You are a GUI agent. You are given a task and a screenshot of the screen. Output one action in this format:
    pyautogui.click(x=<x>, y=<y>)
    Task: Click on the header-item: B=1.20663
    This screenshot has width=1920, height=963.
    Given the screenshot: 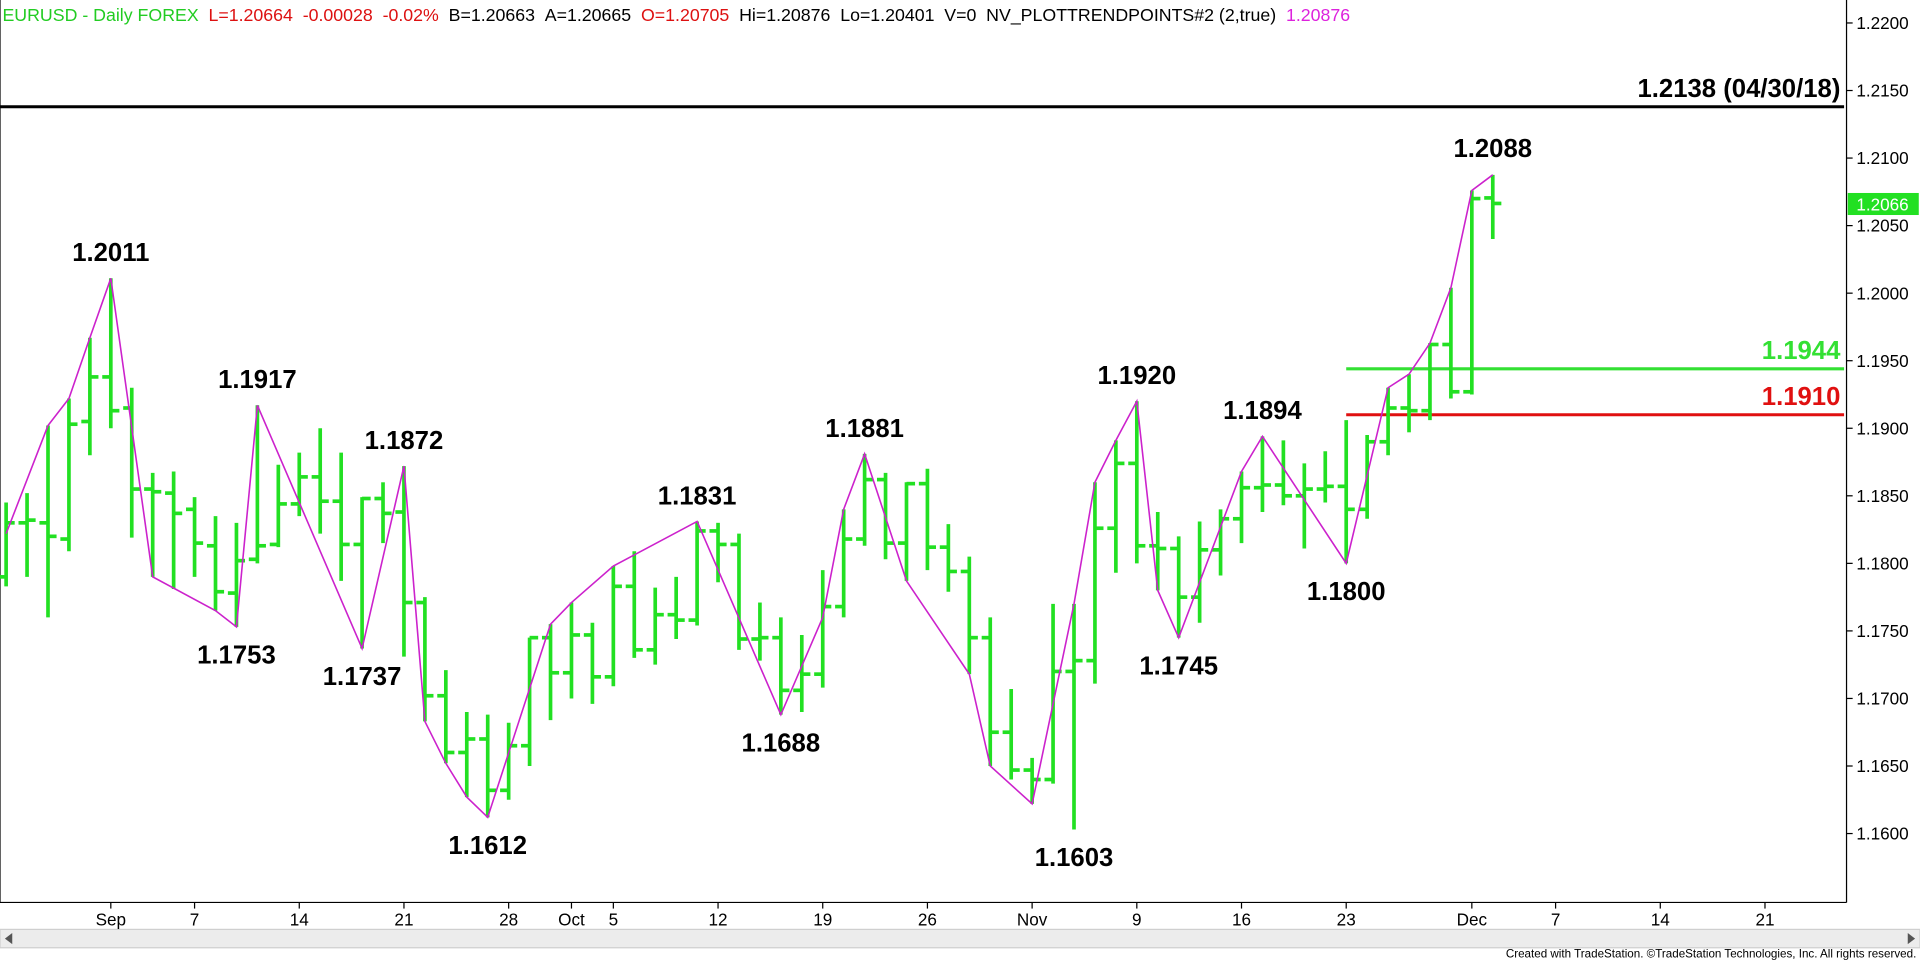 What is the action you would take?
    pyautogui.click(x=492, y=15)
    